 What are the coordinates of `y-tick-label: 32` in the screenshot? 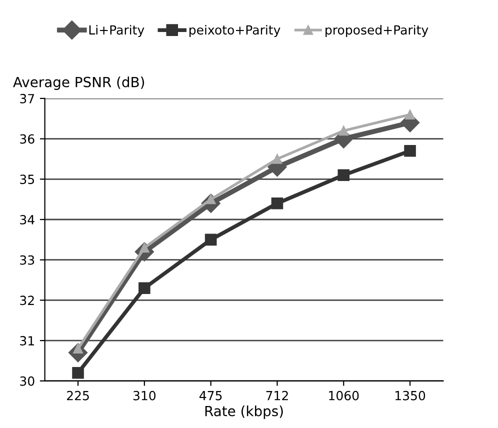 It's located at (27, 301).